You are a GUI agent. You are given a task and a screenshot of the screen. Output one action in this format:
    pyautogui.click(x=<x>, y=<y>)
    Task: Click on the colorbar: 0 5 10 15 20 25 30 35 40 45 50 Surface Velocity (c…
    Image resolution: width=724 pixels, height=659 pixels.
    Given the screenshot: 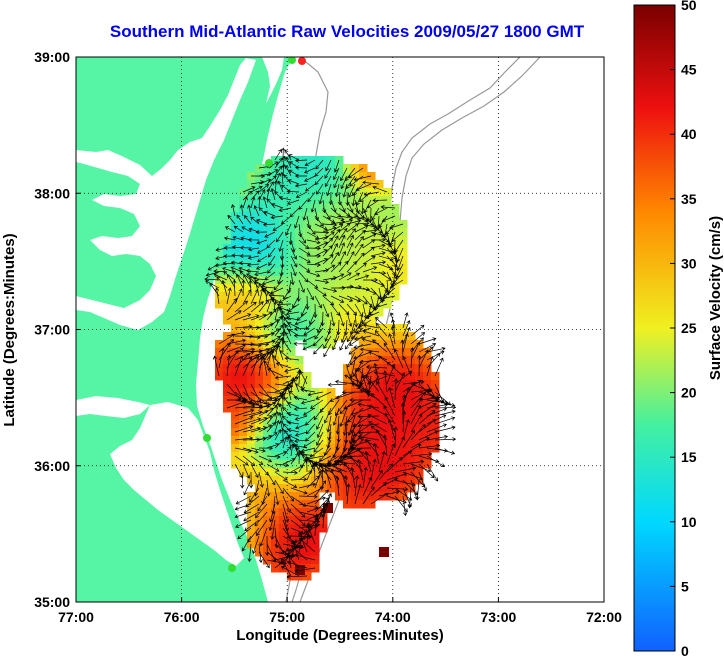 What is the action you would take?
    pyautogui.click(x=678, y=329)
    